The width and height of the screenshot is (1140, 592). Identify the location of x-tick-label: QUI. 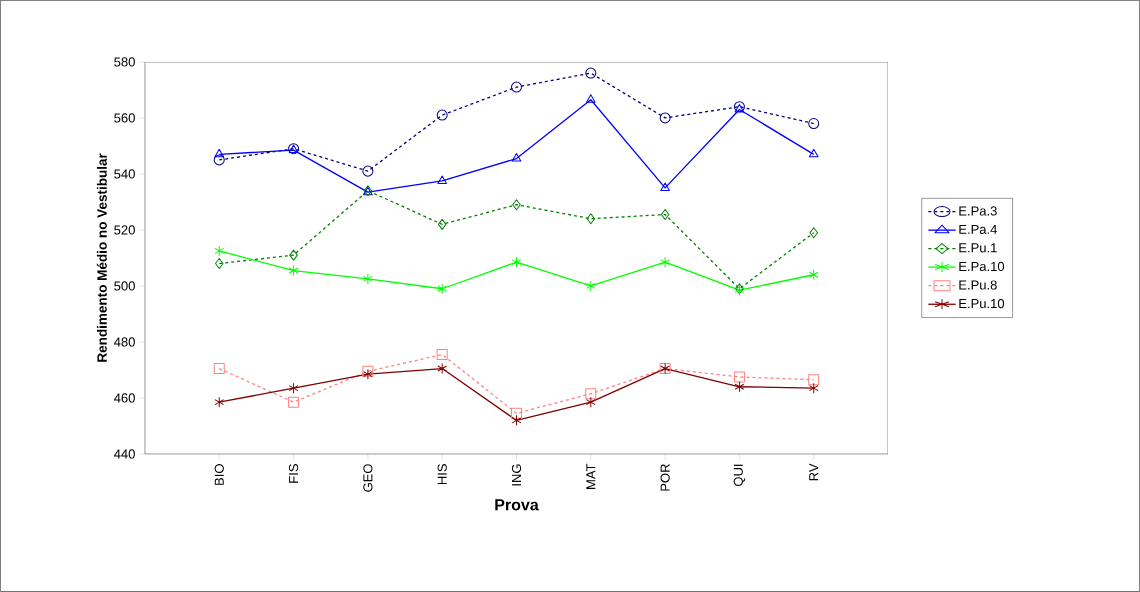
(739, 475).